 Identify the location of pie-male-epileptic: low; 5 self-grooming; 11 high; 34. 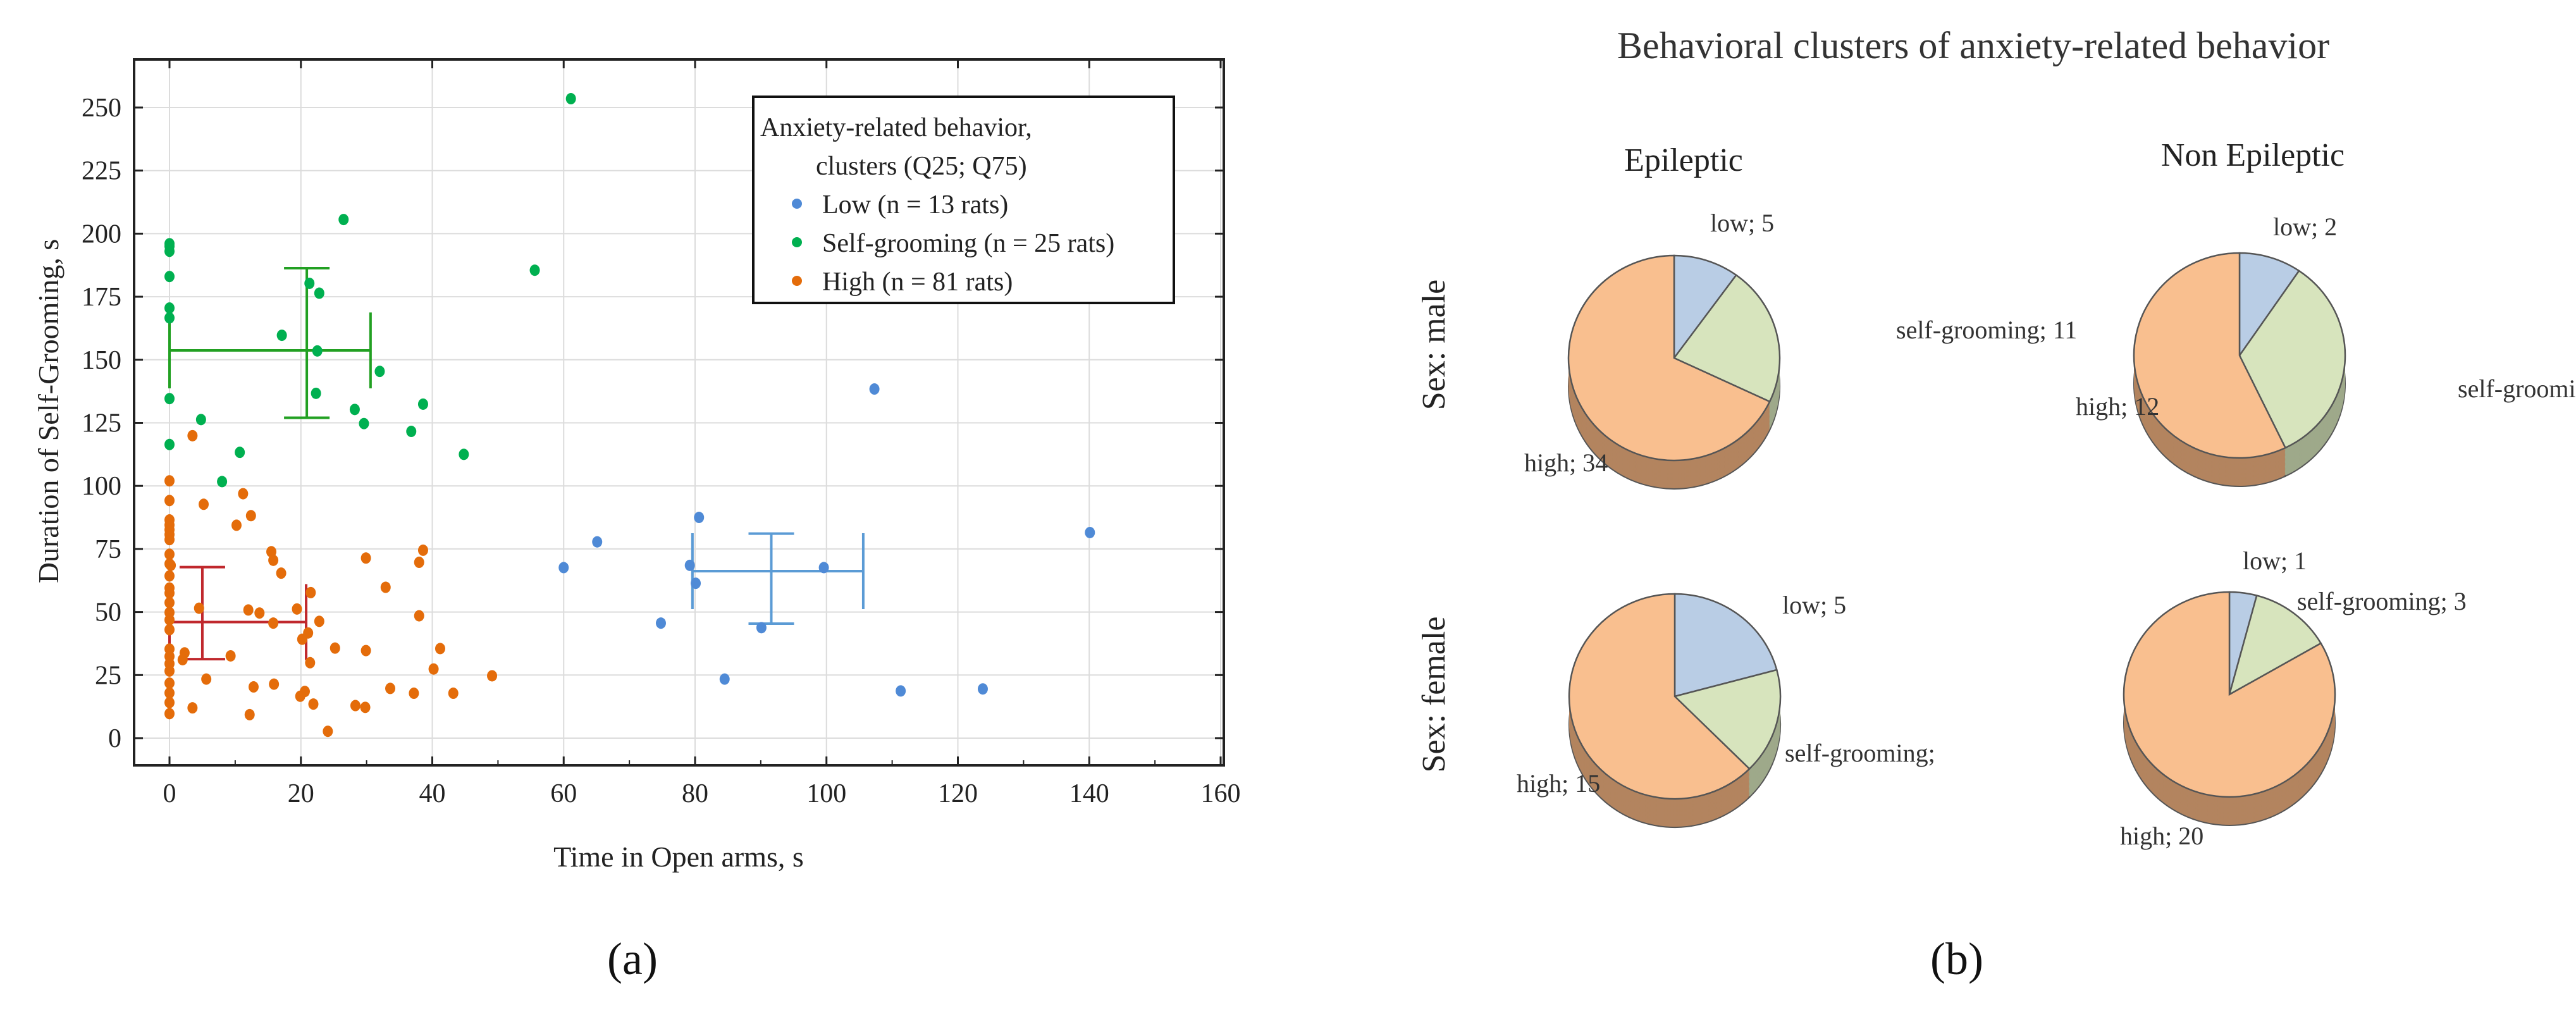
(1800, 349).